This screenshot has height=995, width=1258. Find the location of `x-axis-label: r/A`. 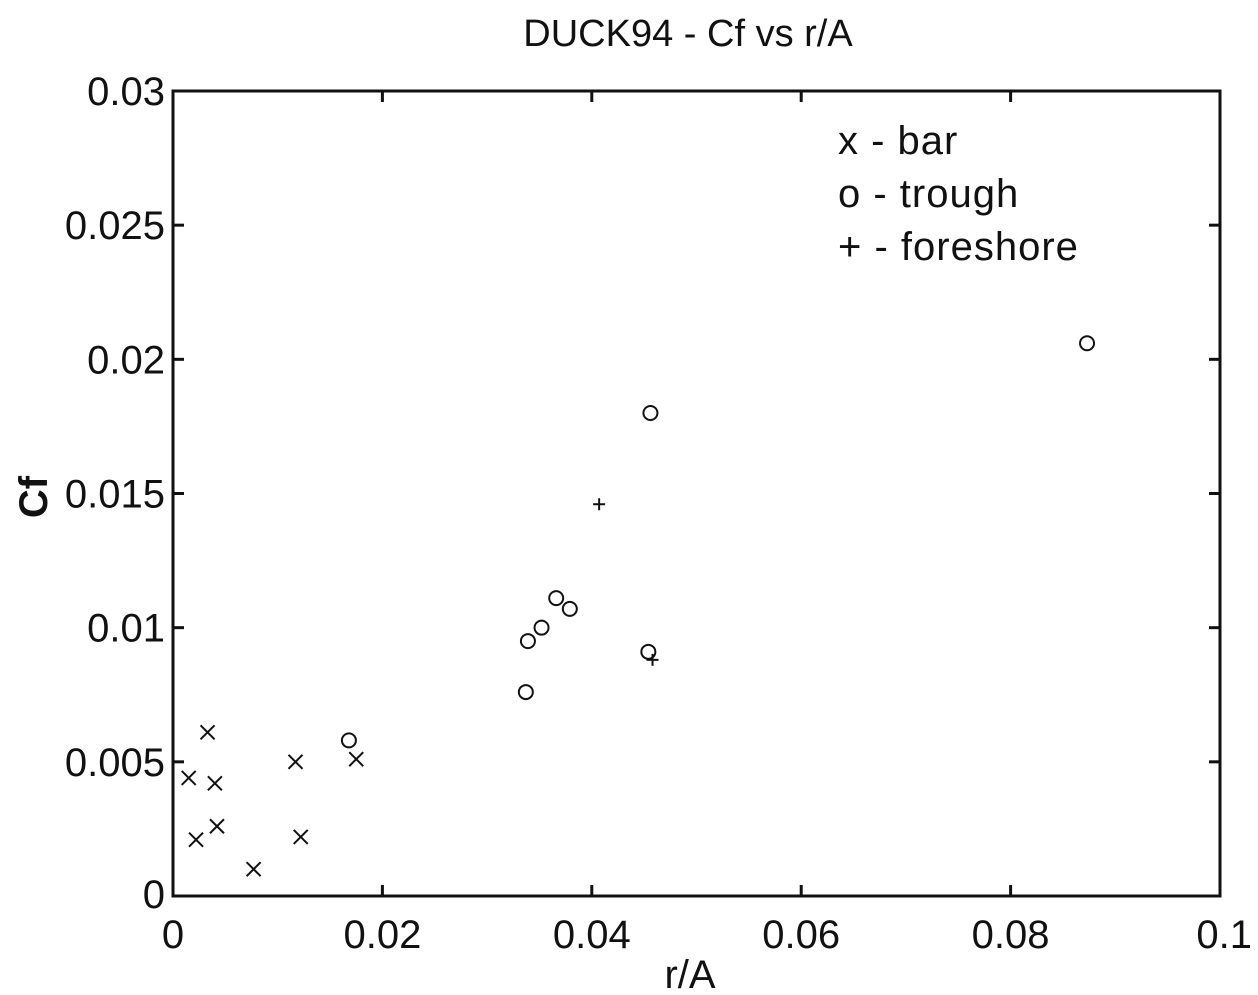

x-axis-label: r/A is located at coordinates (689, 974).